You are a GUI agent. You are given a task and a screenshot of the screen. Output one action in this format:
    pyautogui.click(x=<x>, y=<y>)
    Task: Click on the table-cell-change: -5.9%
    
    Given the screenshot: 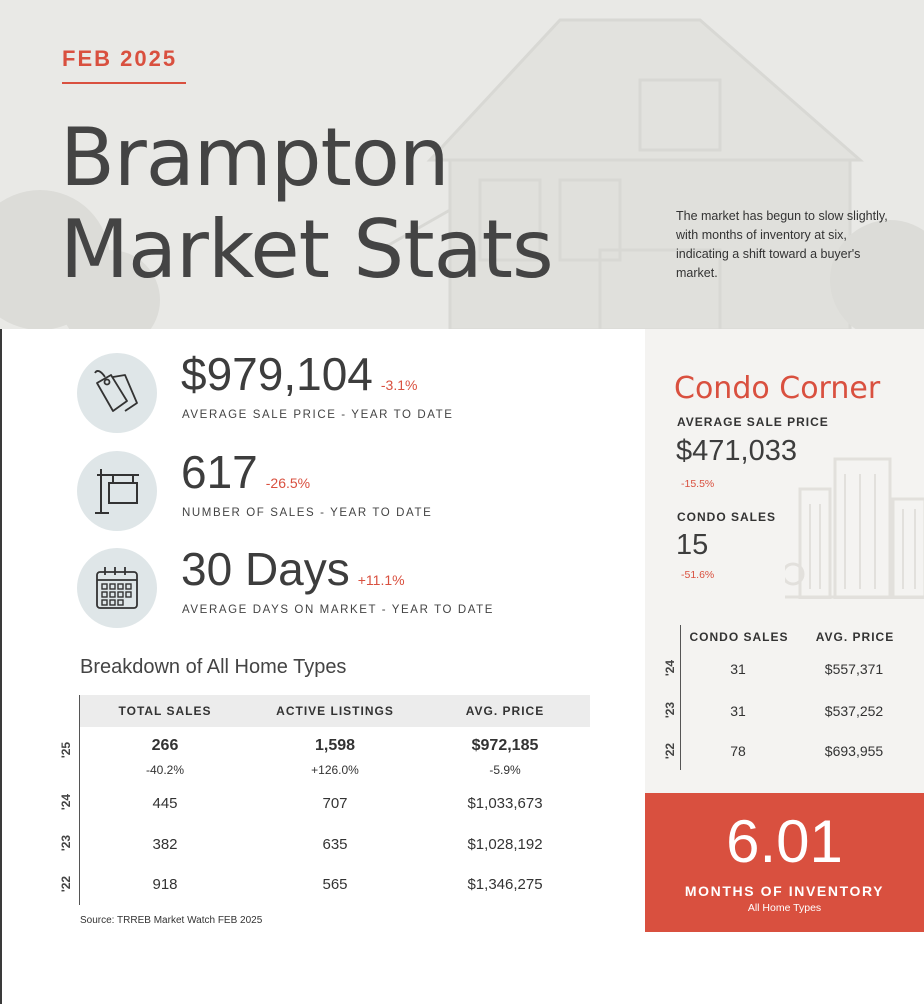 What is the action you would take?
    pyautogui.click(x=505, y=770)
    